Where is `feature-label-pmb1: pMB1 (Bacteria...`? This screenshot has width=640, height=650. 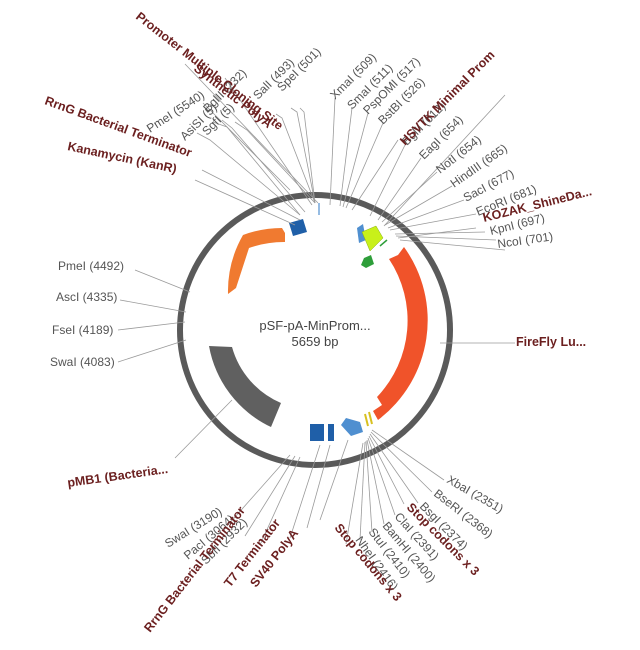
feature-label-pmb1: pMB1 (Bacteria... is located at coordinates (117, 476).